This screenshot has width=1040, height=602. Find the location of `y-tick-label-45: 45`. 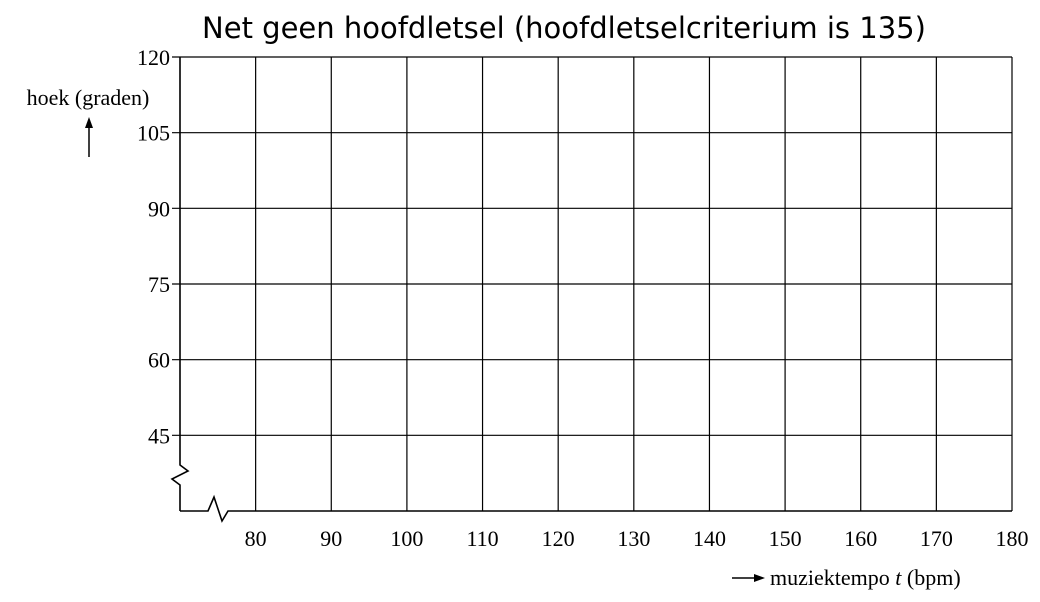

y-tick-label-45: 45 is located at coordinates (159, 435).